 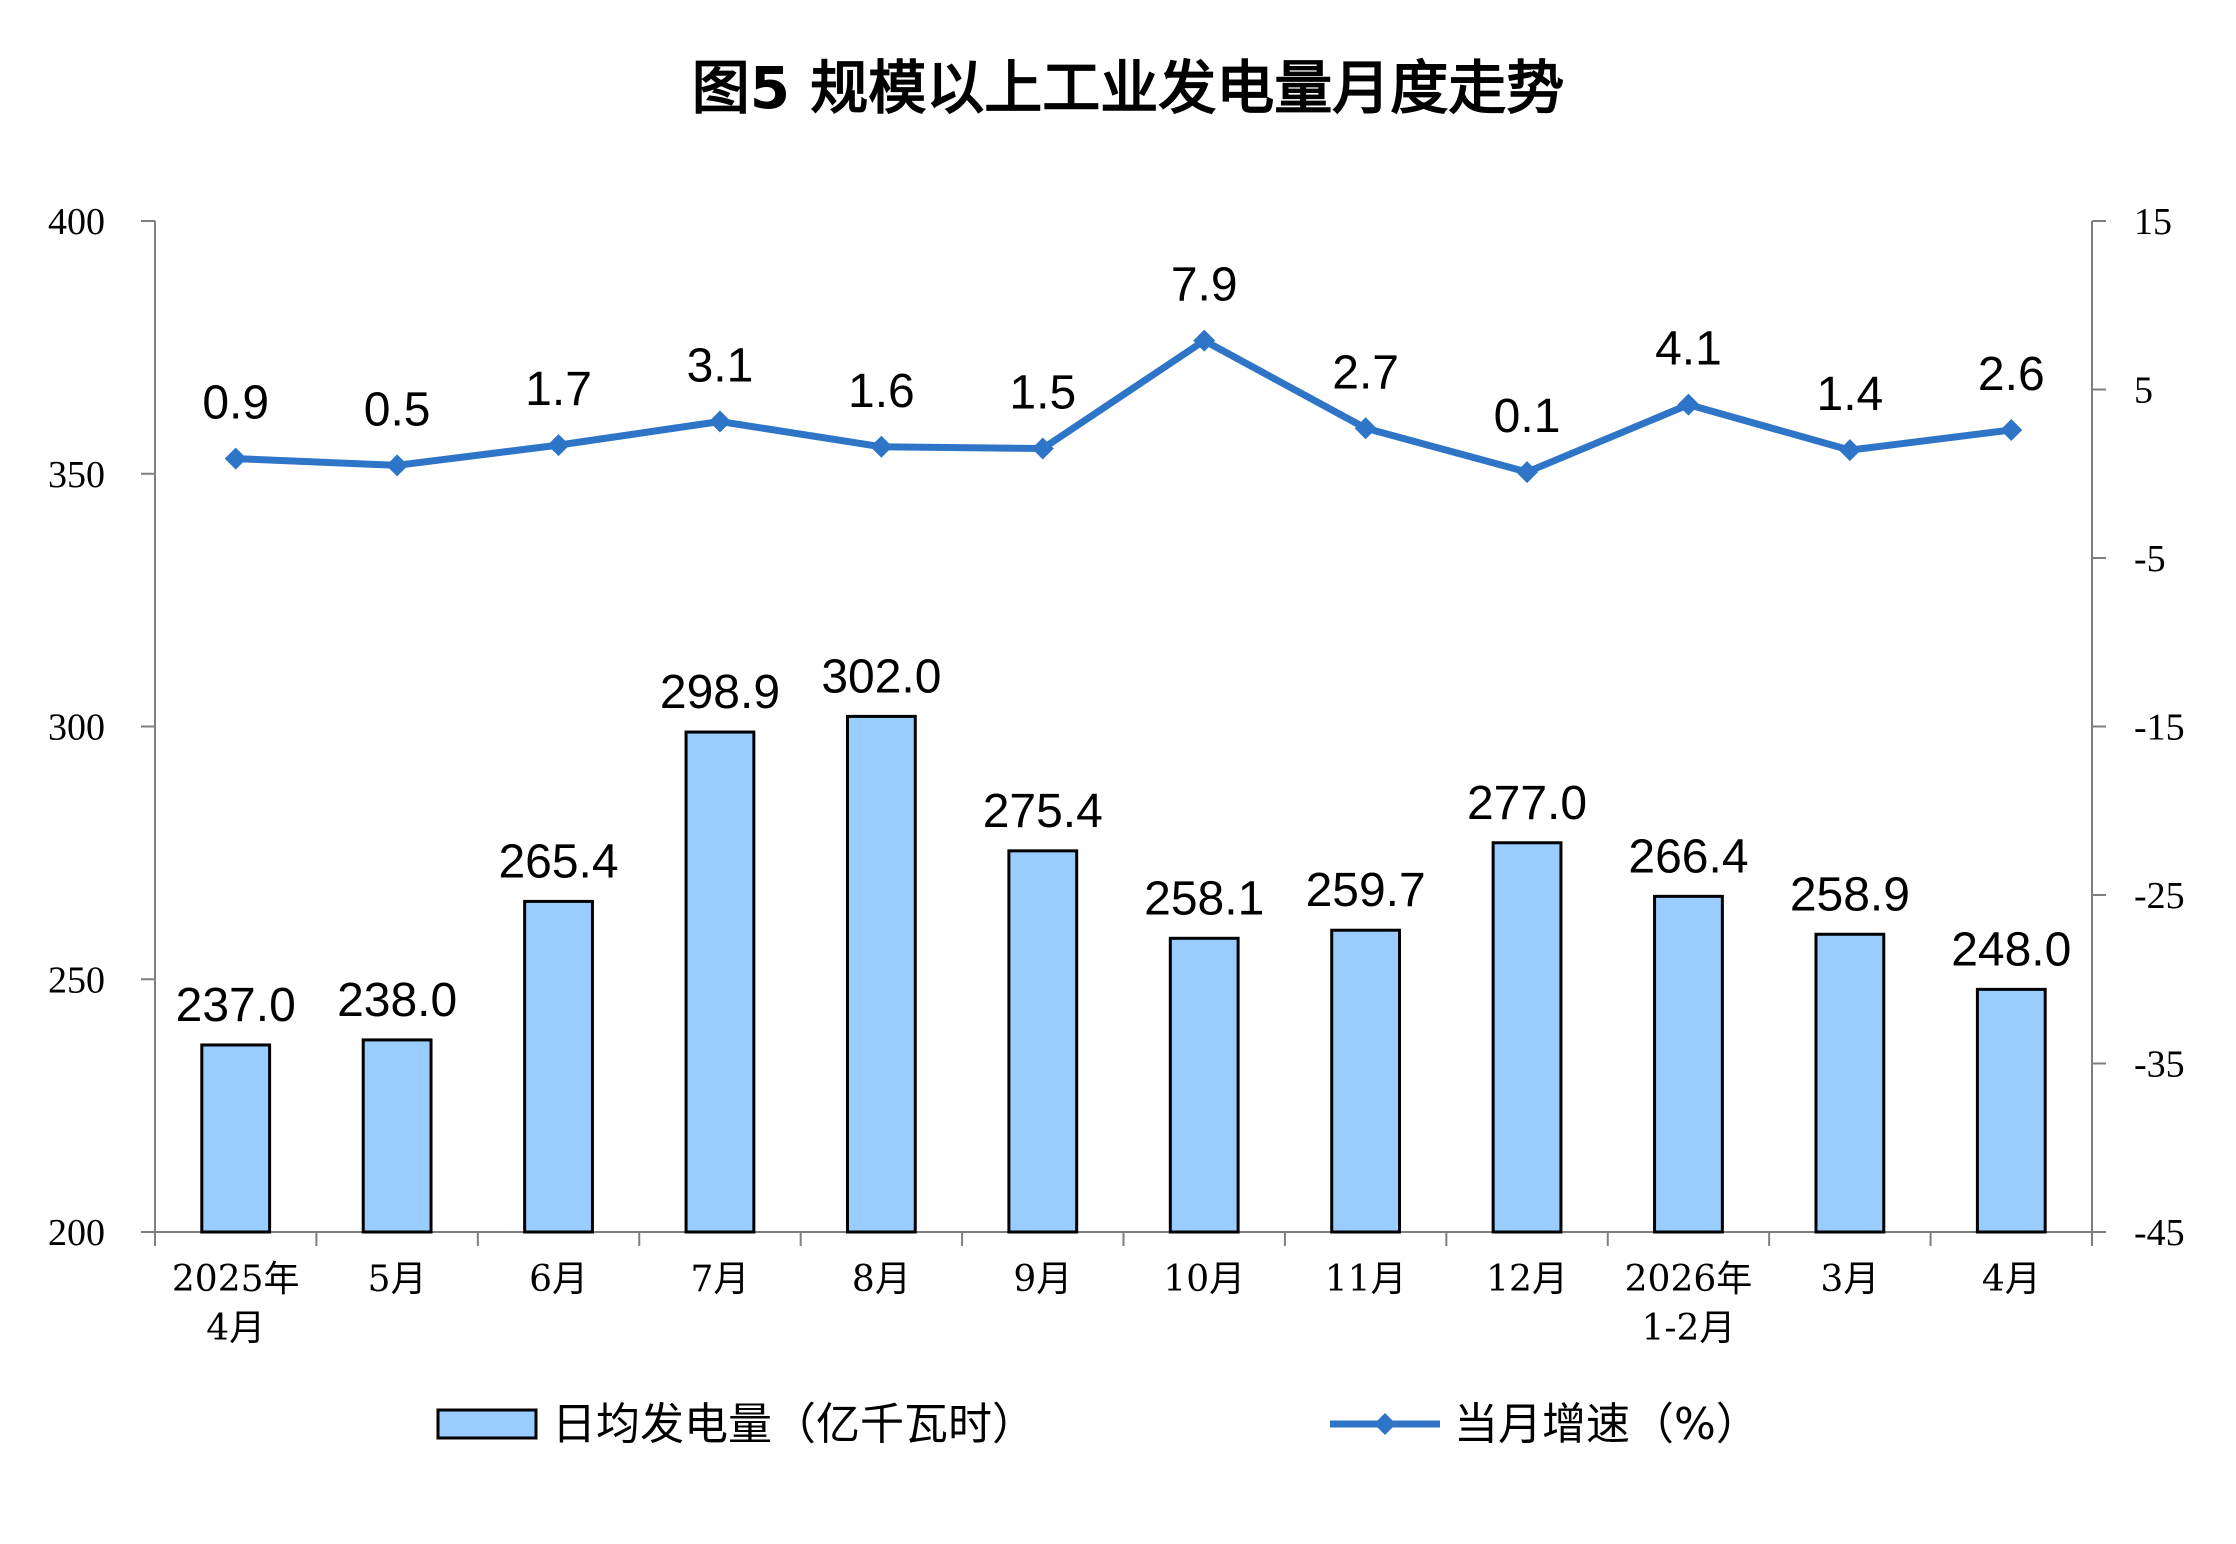 What do you see at coordinates (1527, 803) in the screenshot?
I see `bar-value-label: 277.0` at bounding box center [1527, 803].